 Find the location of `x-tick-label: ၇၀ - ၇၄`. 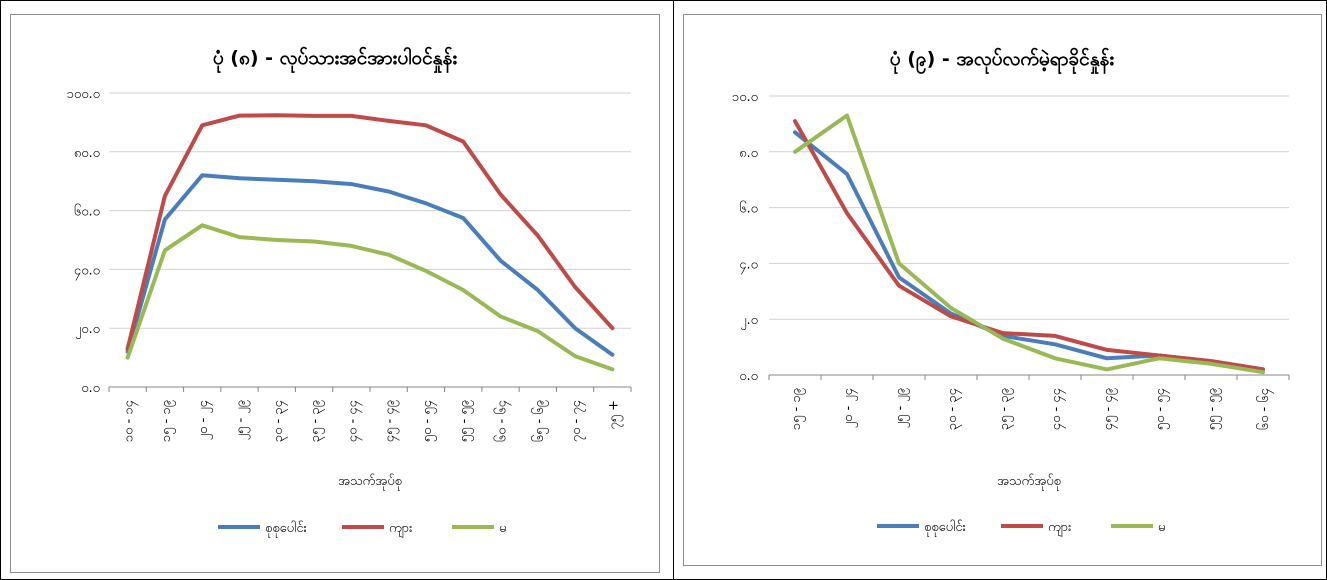

x-tick-label: ၇၀ - ၇၄ is located at coordinates (577, 420).